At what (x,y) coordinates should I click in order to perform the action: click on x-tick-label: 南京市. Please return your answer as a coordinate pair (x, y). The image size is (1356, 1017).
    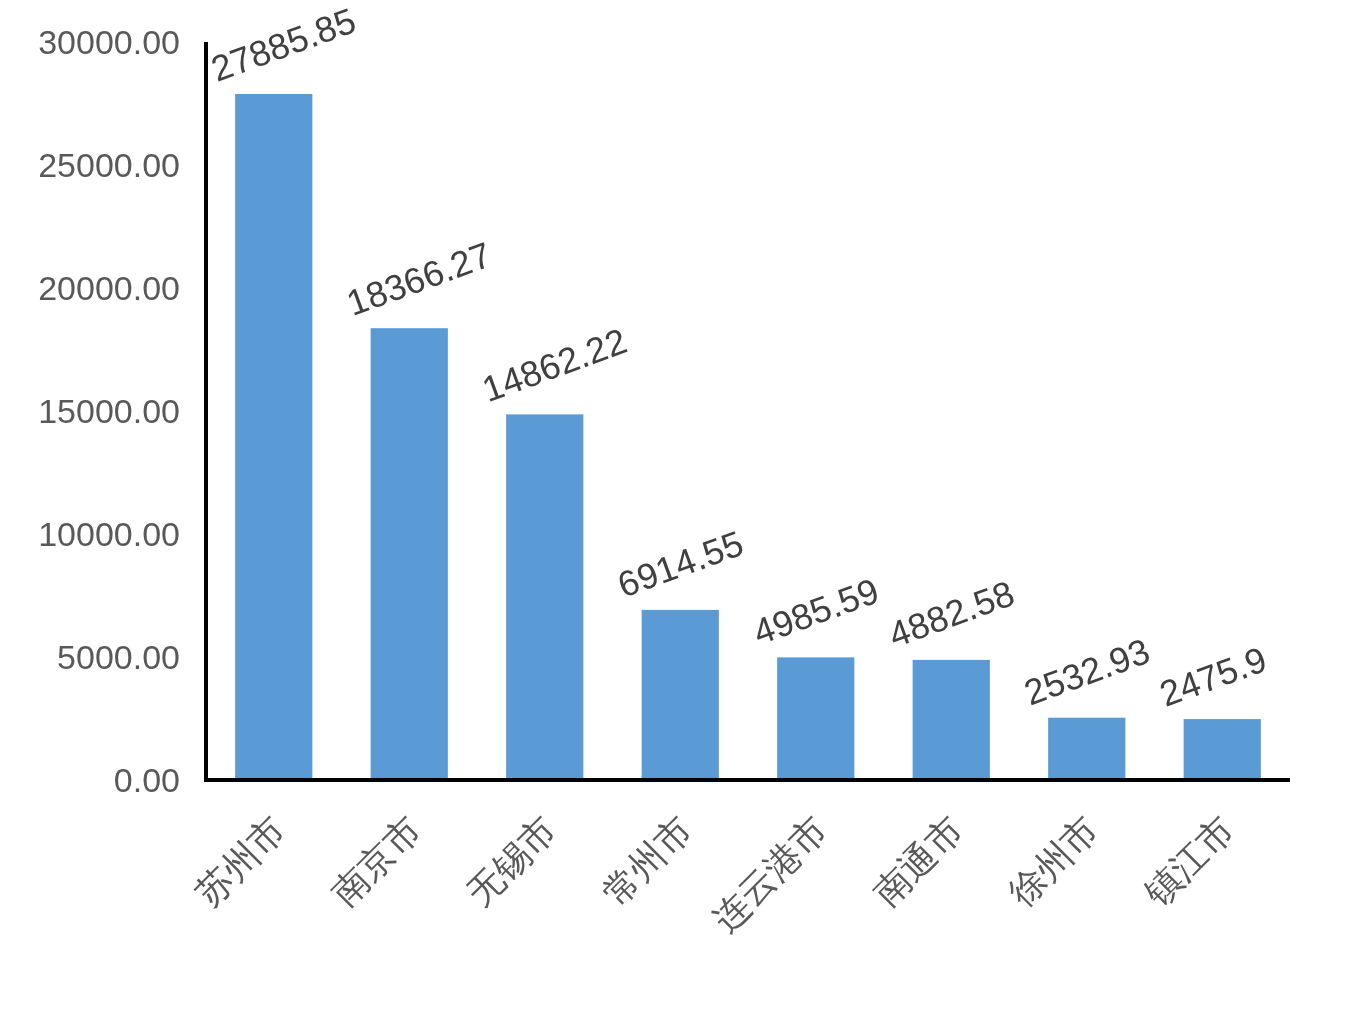
    Looking at the image, I should click on (376, 861).